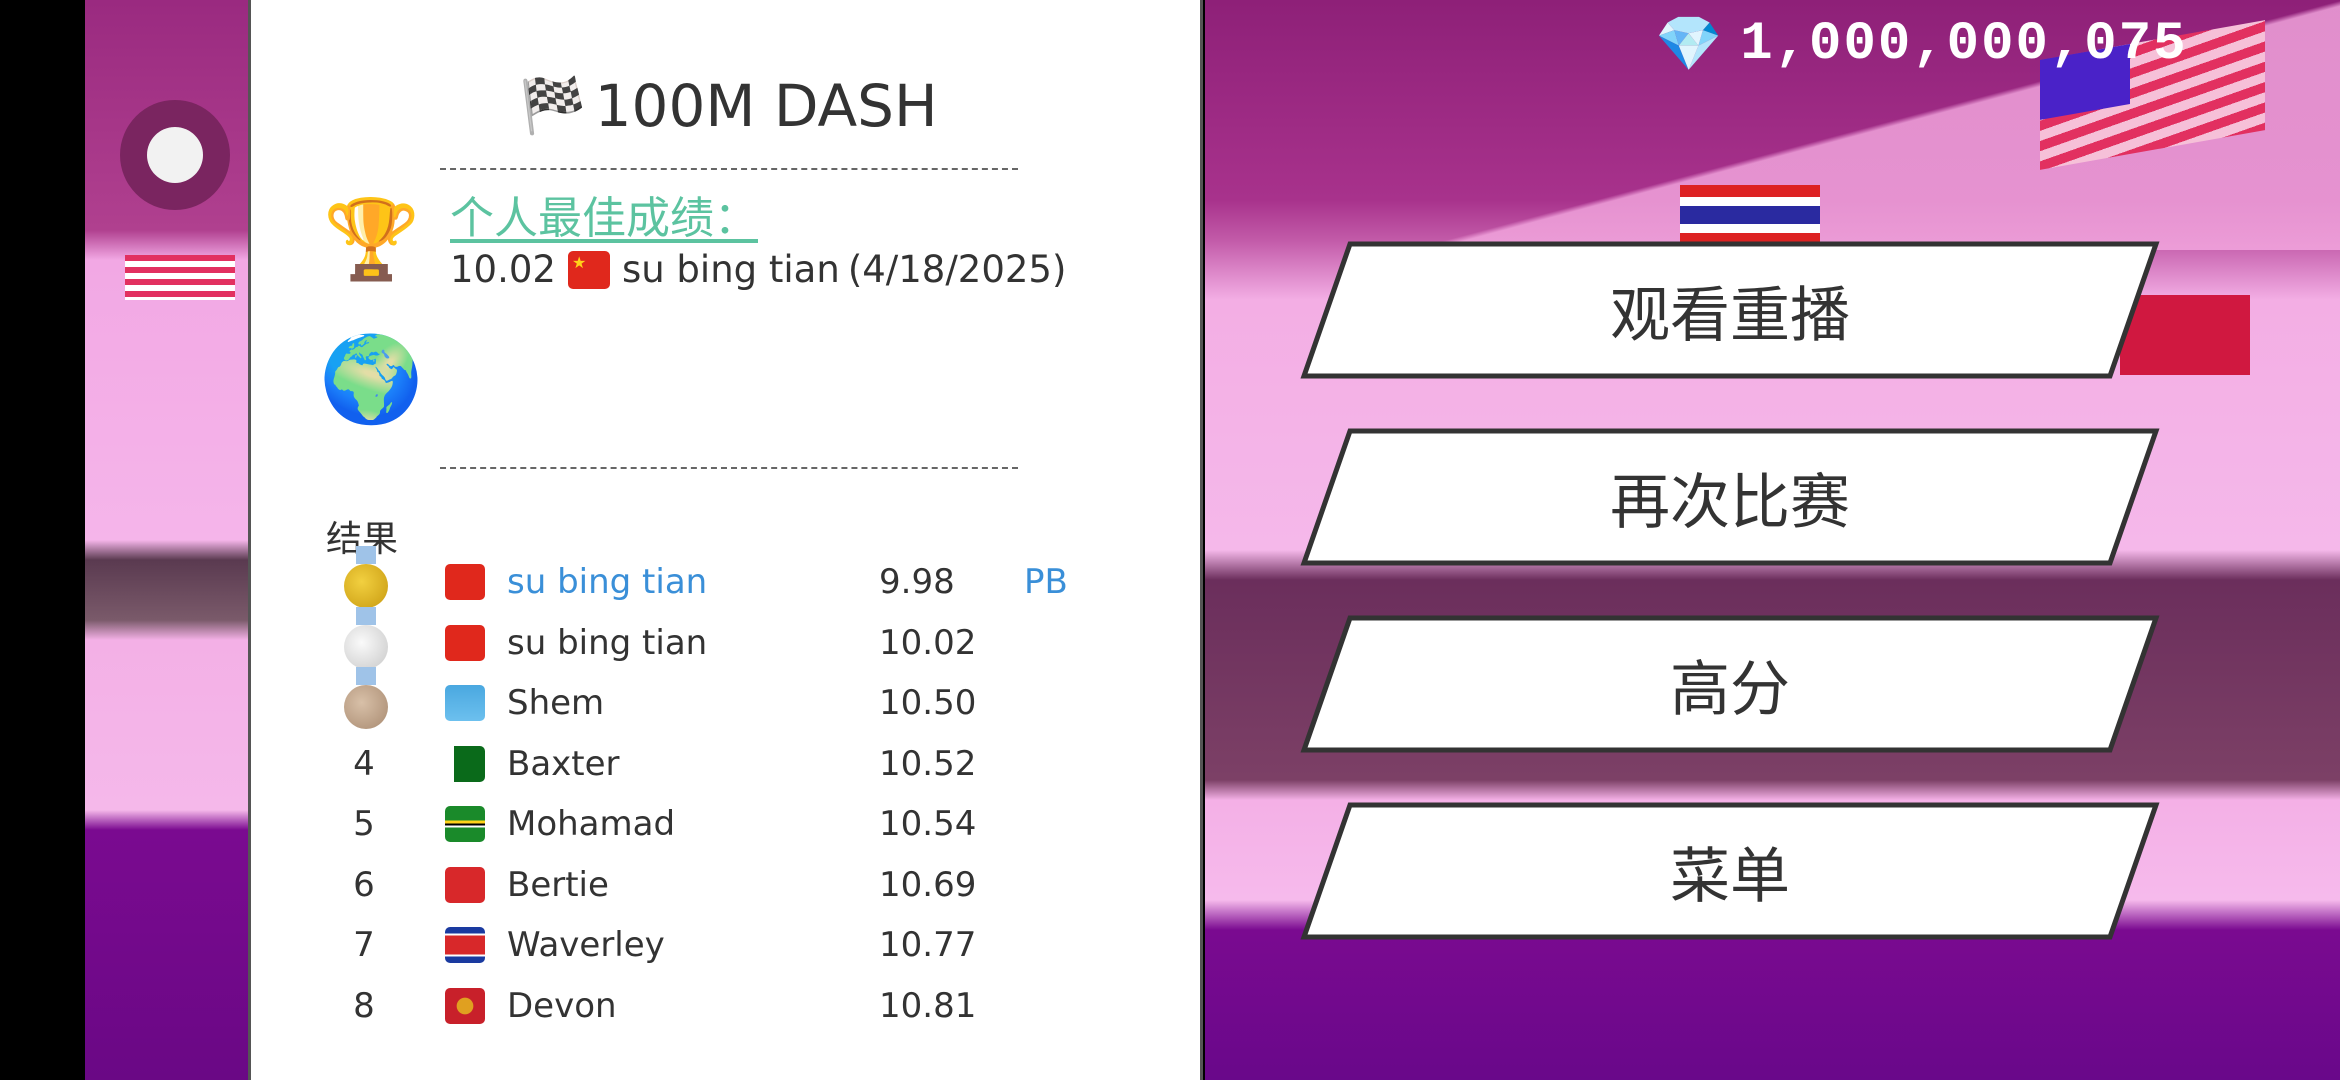 This screenshot has width=2340, height=1080. I want to click on race-again-button: 再次比赛, so click(1730, 497).